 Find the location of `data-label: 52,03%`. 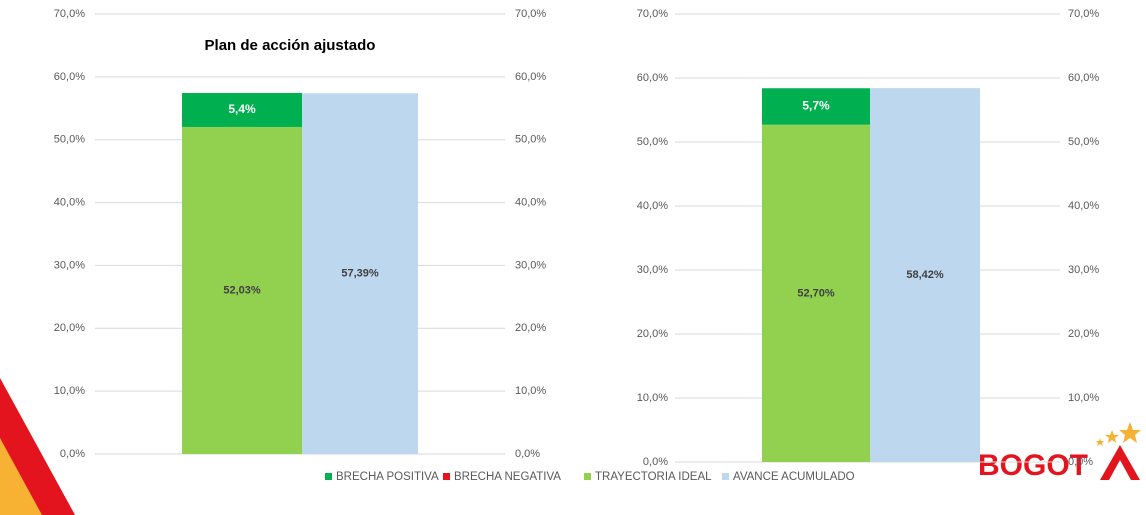

data-label: 52,03% is located at coordinates (242, 290).